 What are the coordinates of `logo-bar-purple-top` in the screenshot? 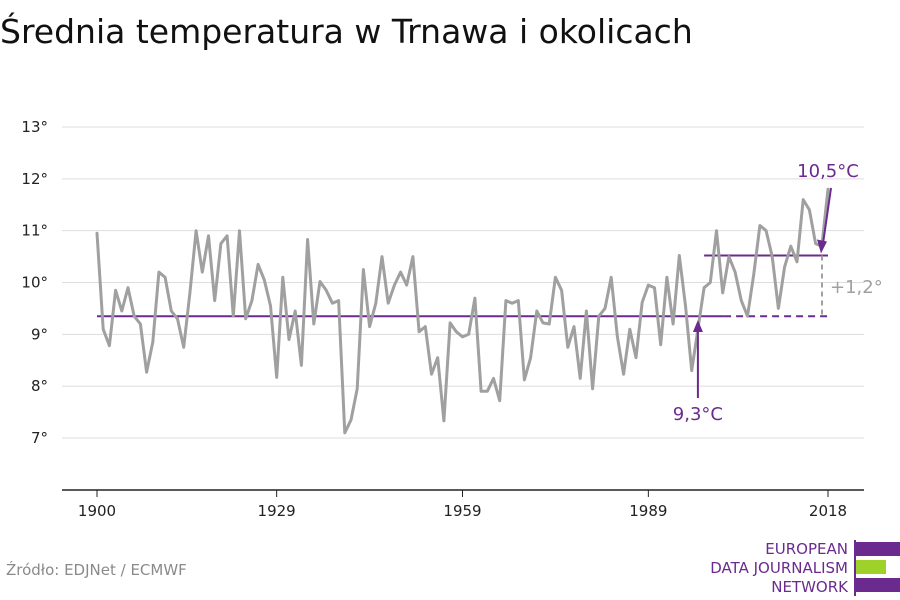 It's located at (878, 549).